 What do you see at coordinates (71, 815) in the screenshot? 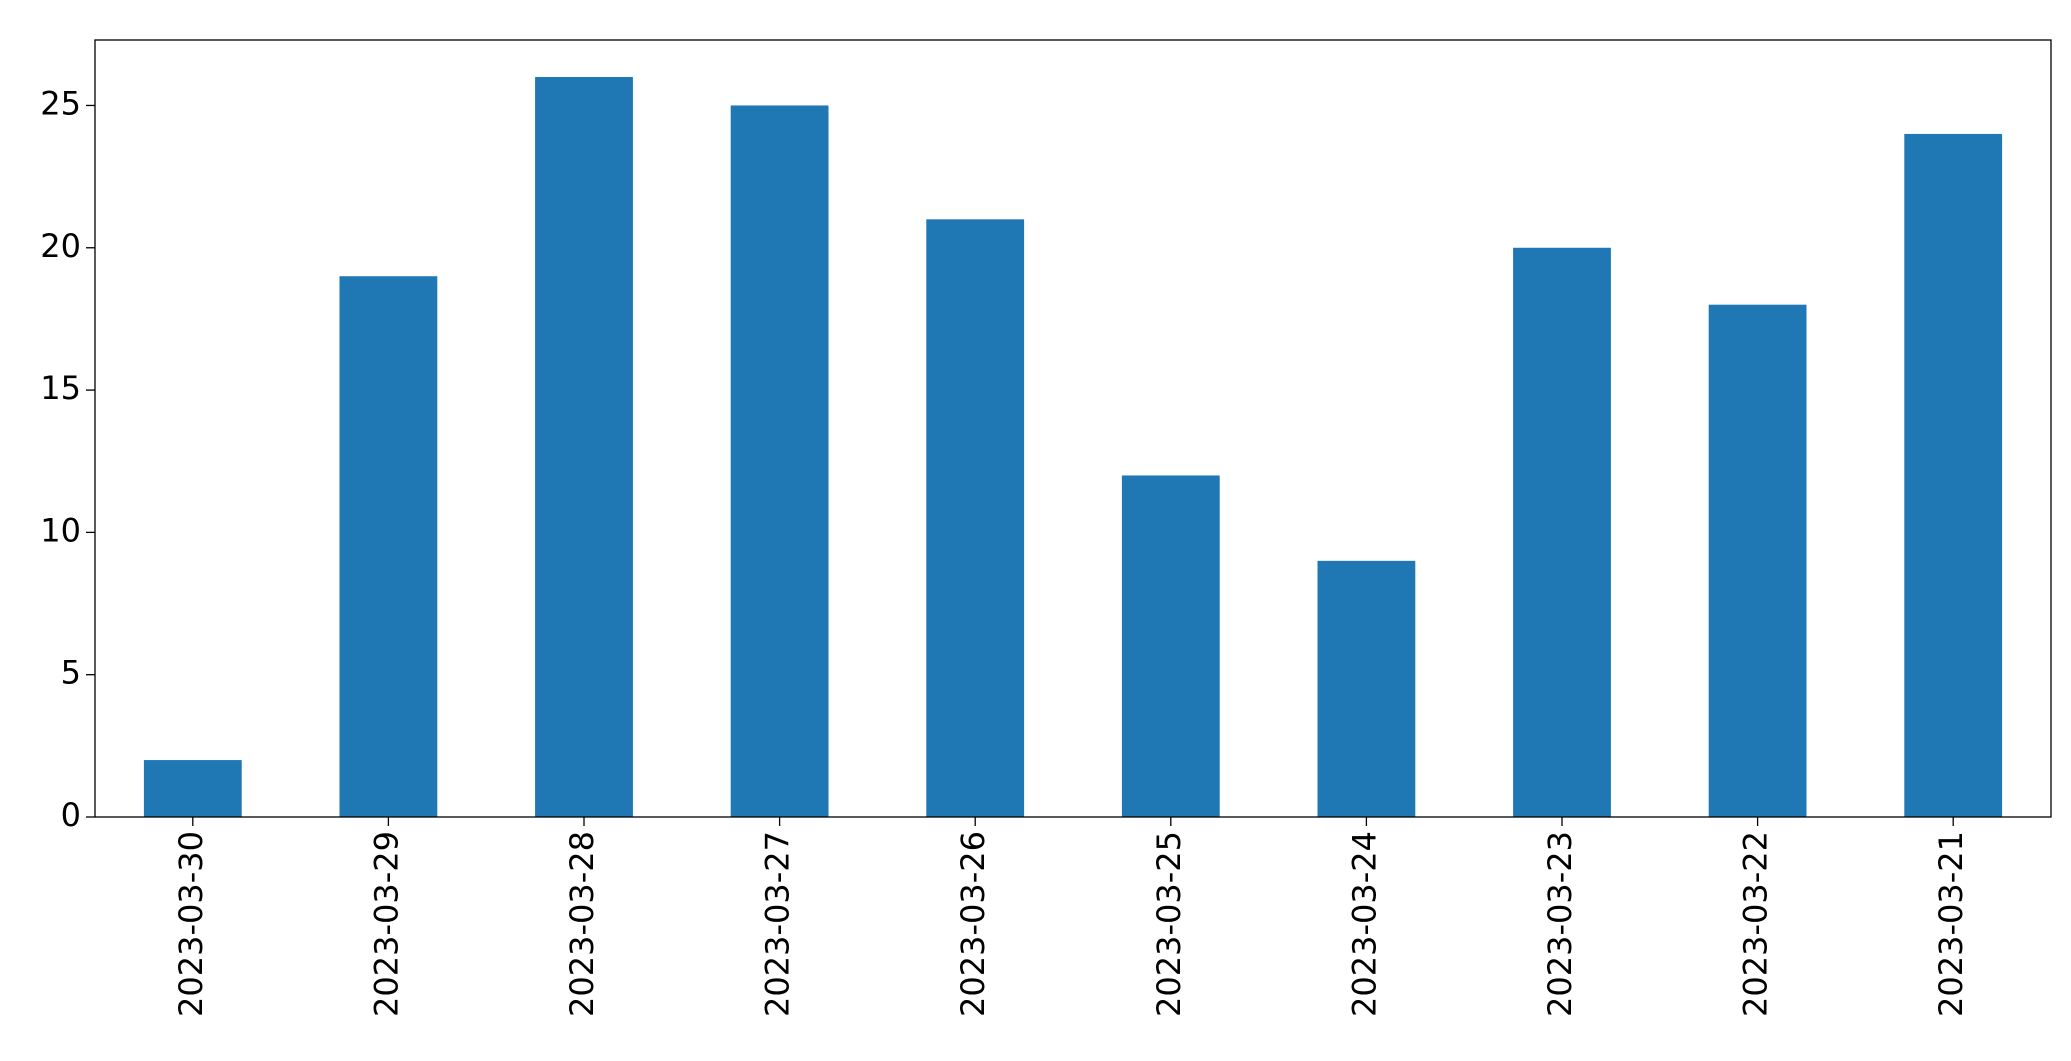
I see `y-tick-label: 0` at bounding box center [71, 815].